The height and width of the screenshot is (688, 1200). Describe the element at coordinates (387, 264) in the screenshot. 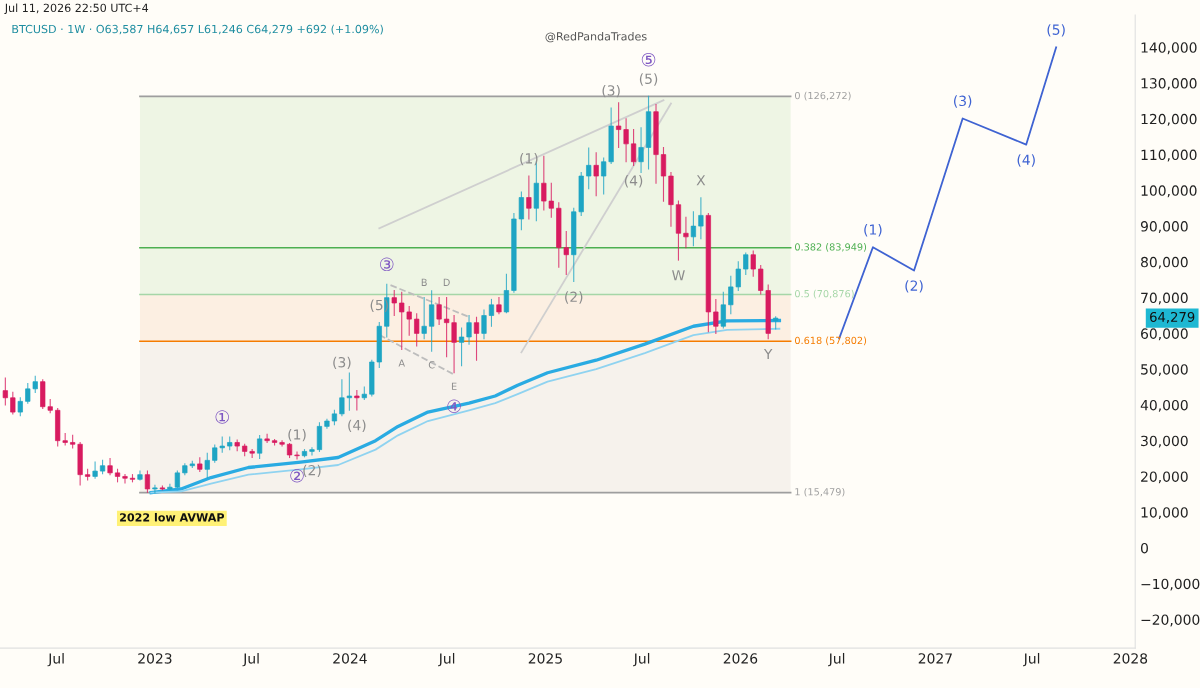

I see `annotation: ③` at that location.